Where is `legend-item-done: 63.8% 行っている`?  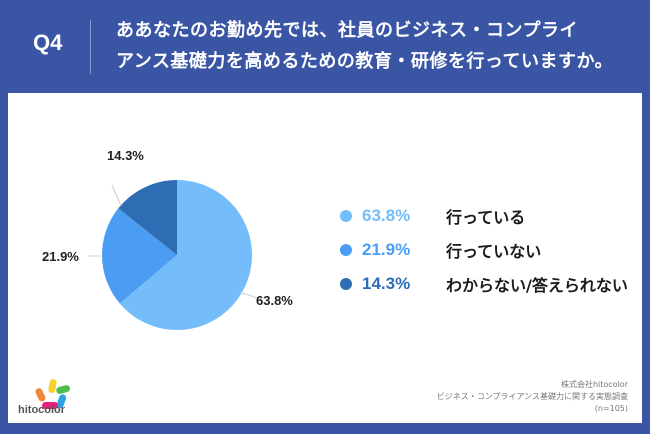
legend-item-done: 63.8% 行っている is located at coordinates (484, 216).